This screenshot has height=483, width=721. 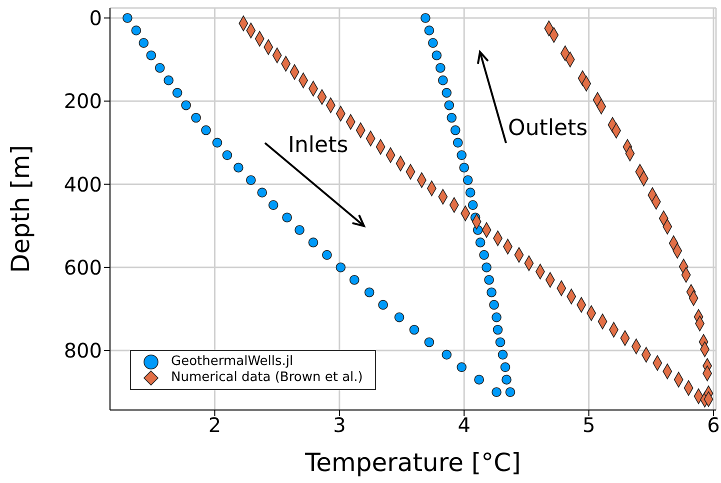 What do you see at coordinates (339, 425) in the screenshot?
I see `x-tick-label: 3` at bounding box center [339, 425].